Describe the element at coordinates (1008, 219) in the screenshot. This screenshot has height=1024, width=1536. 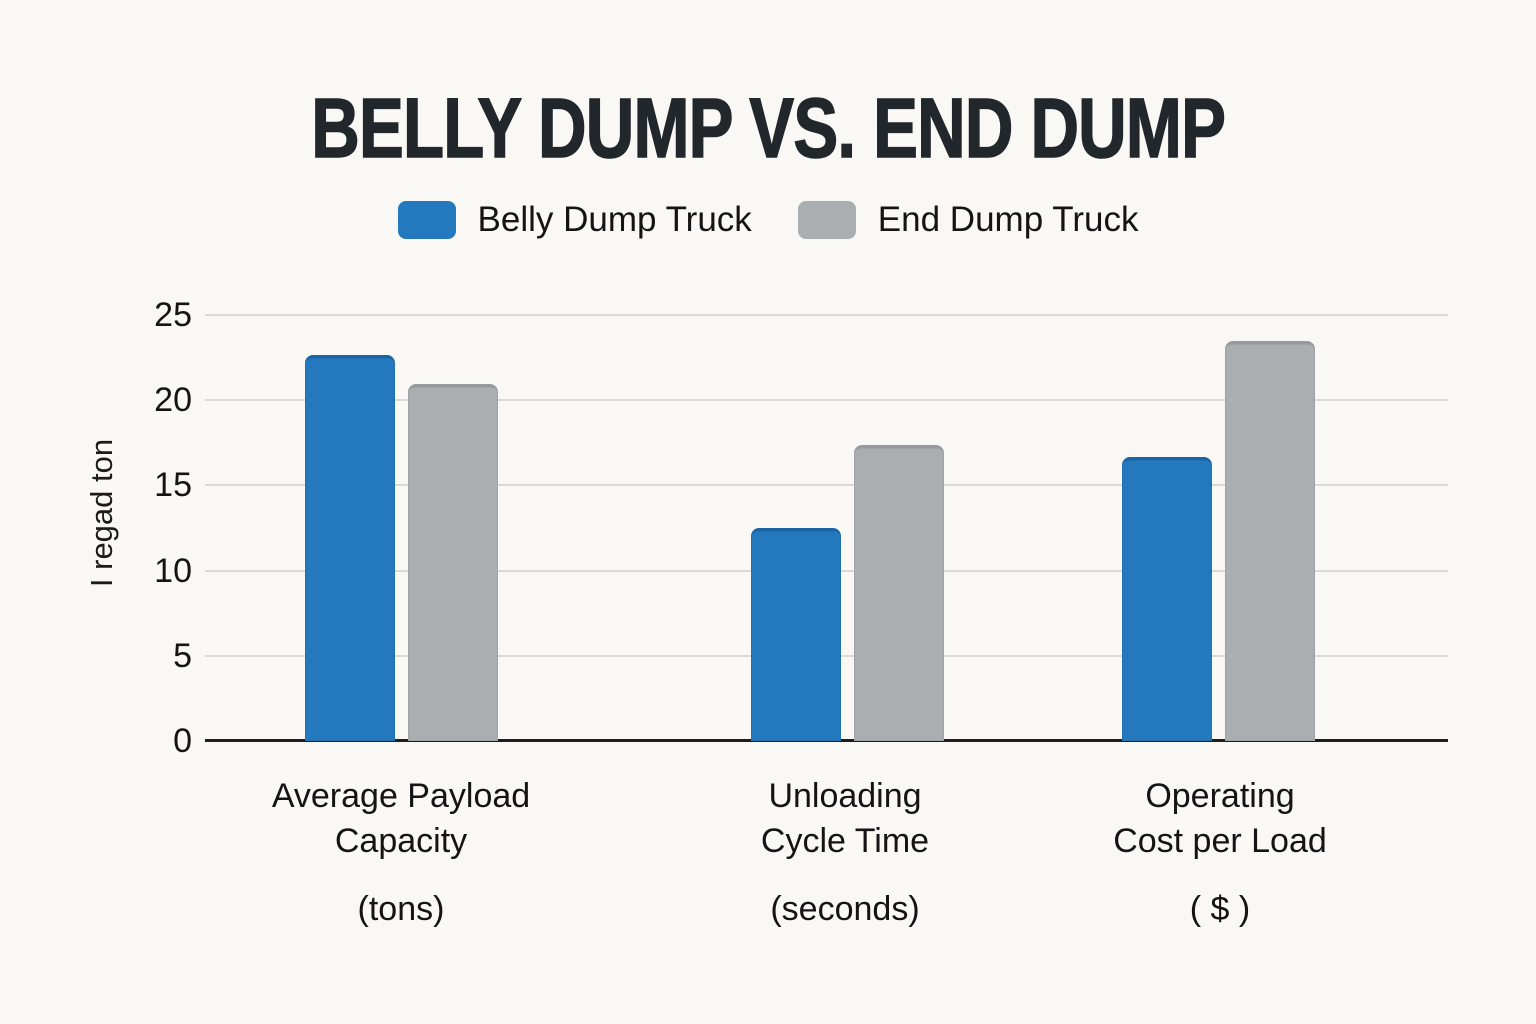
I see `legend-label-end-dump: End Dump Truck` at that location.